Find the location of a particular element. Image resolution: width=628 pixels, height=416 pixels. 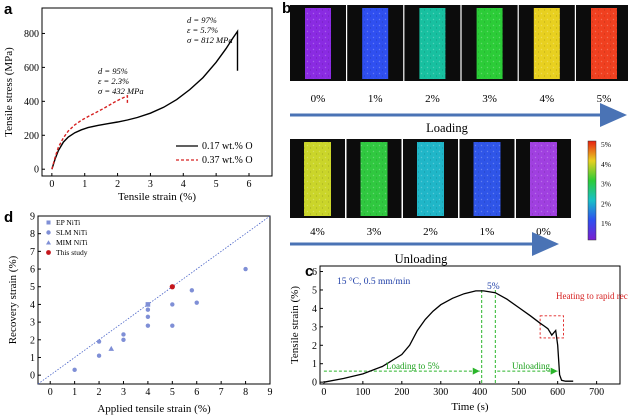

panel-d-x-tick-label: 5 is located at coordinates (172, 392).